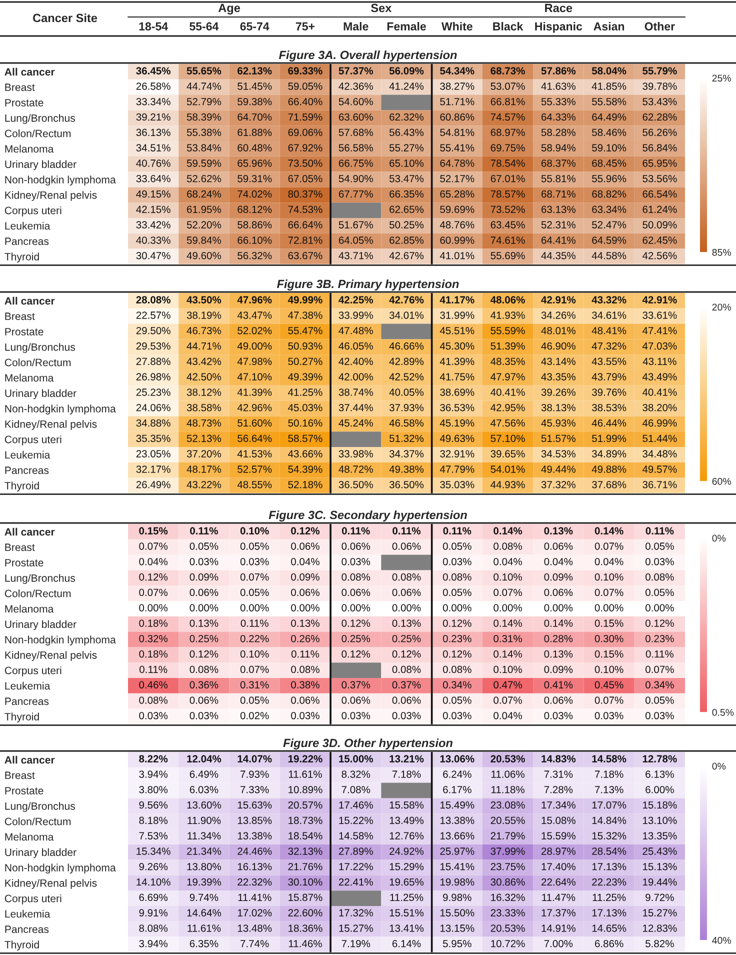 This screenshot has height=955, width=736. Describe the element at coordinates (355, 392) in the screenshot. I see `data-label: 38.74%` at that location.